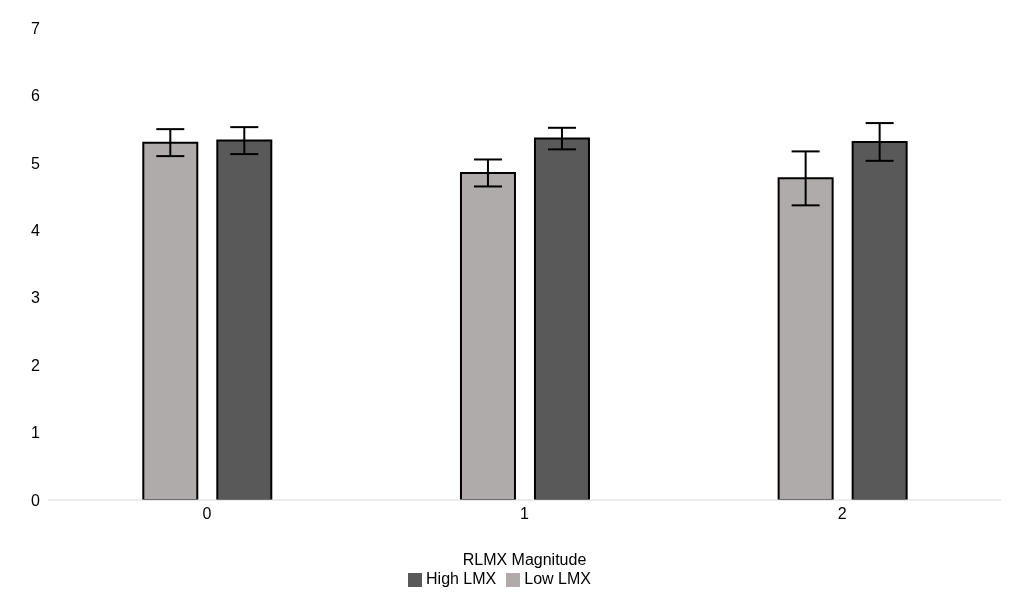 The image size is (1019, 606). I want to click on legend-label: Low LMX, so click(557, 578).